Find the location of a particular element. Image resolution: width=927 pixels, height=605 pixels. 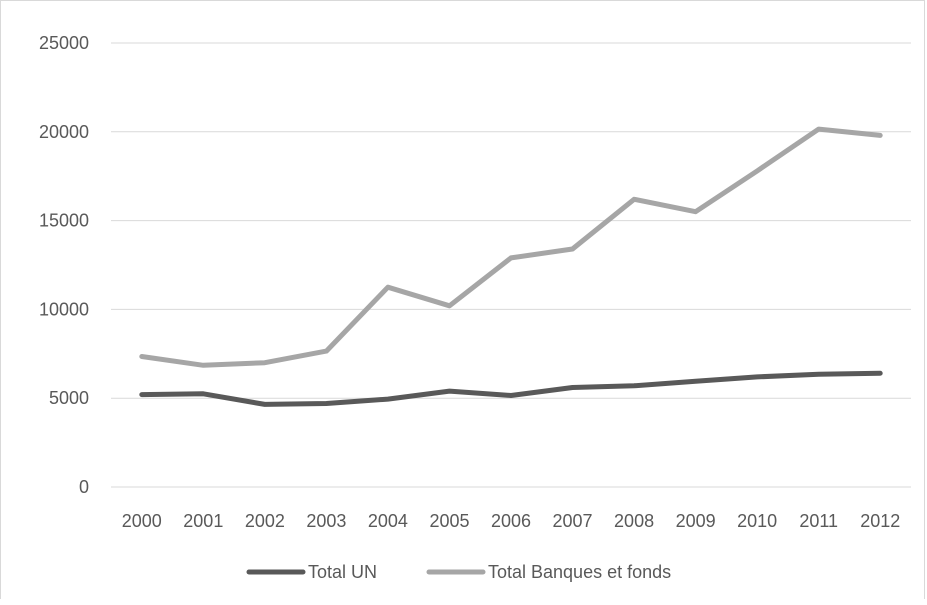

x-tick-label: 2007 is located at coordinates (573, 521).